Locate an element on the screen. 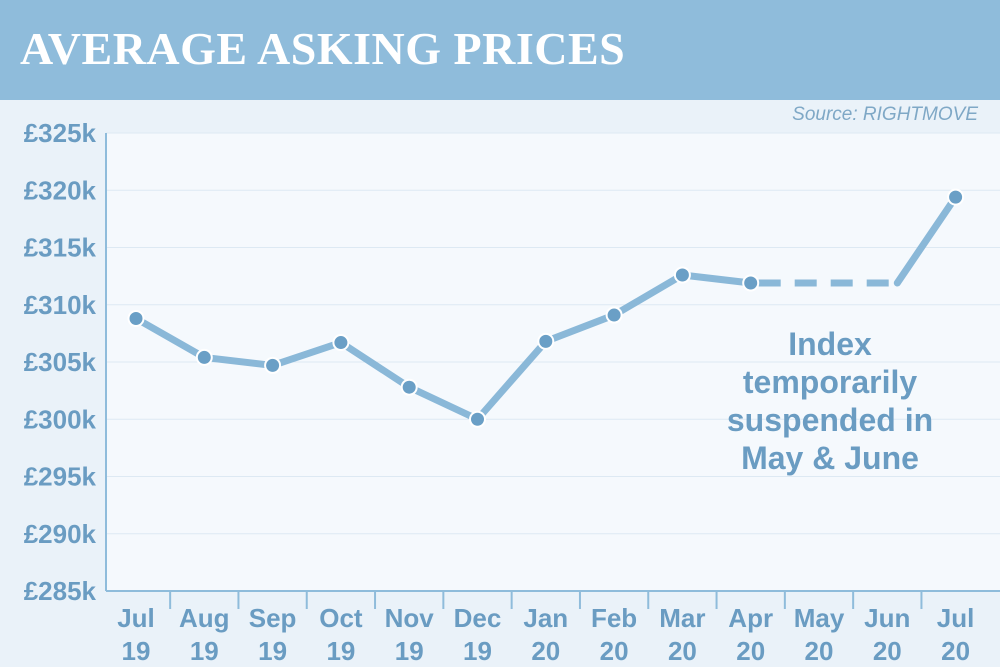 This screenshot has height=667, width=1000. x-tick-label-month: Feb is located at coordinates (614, 618).